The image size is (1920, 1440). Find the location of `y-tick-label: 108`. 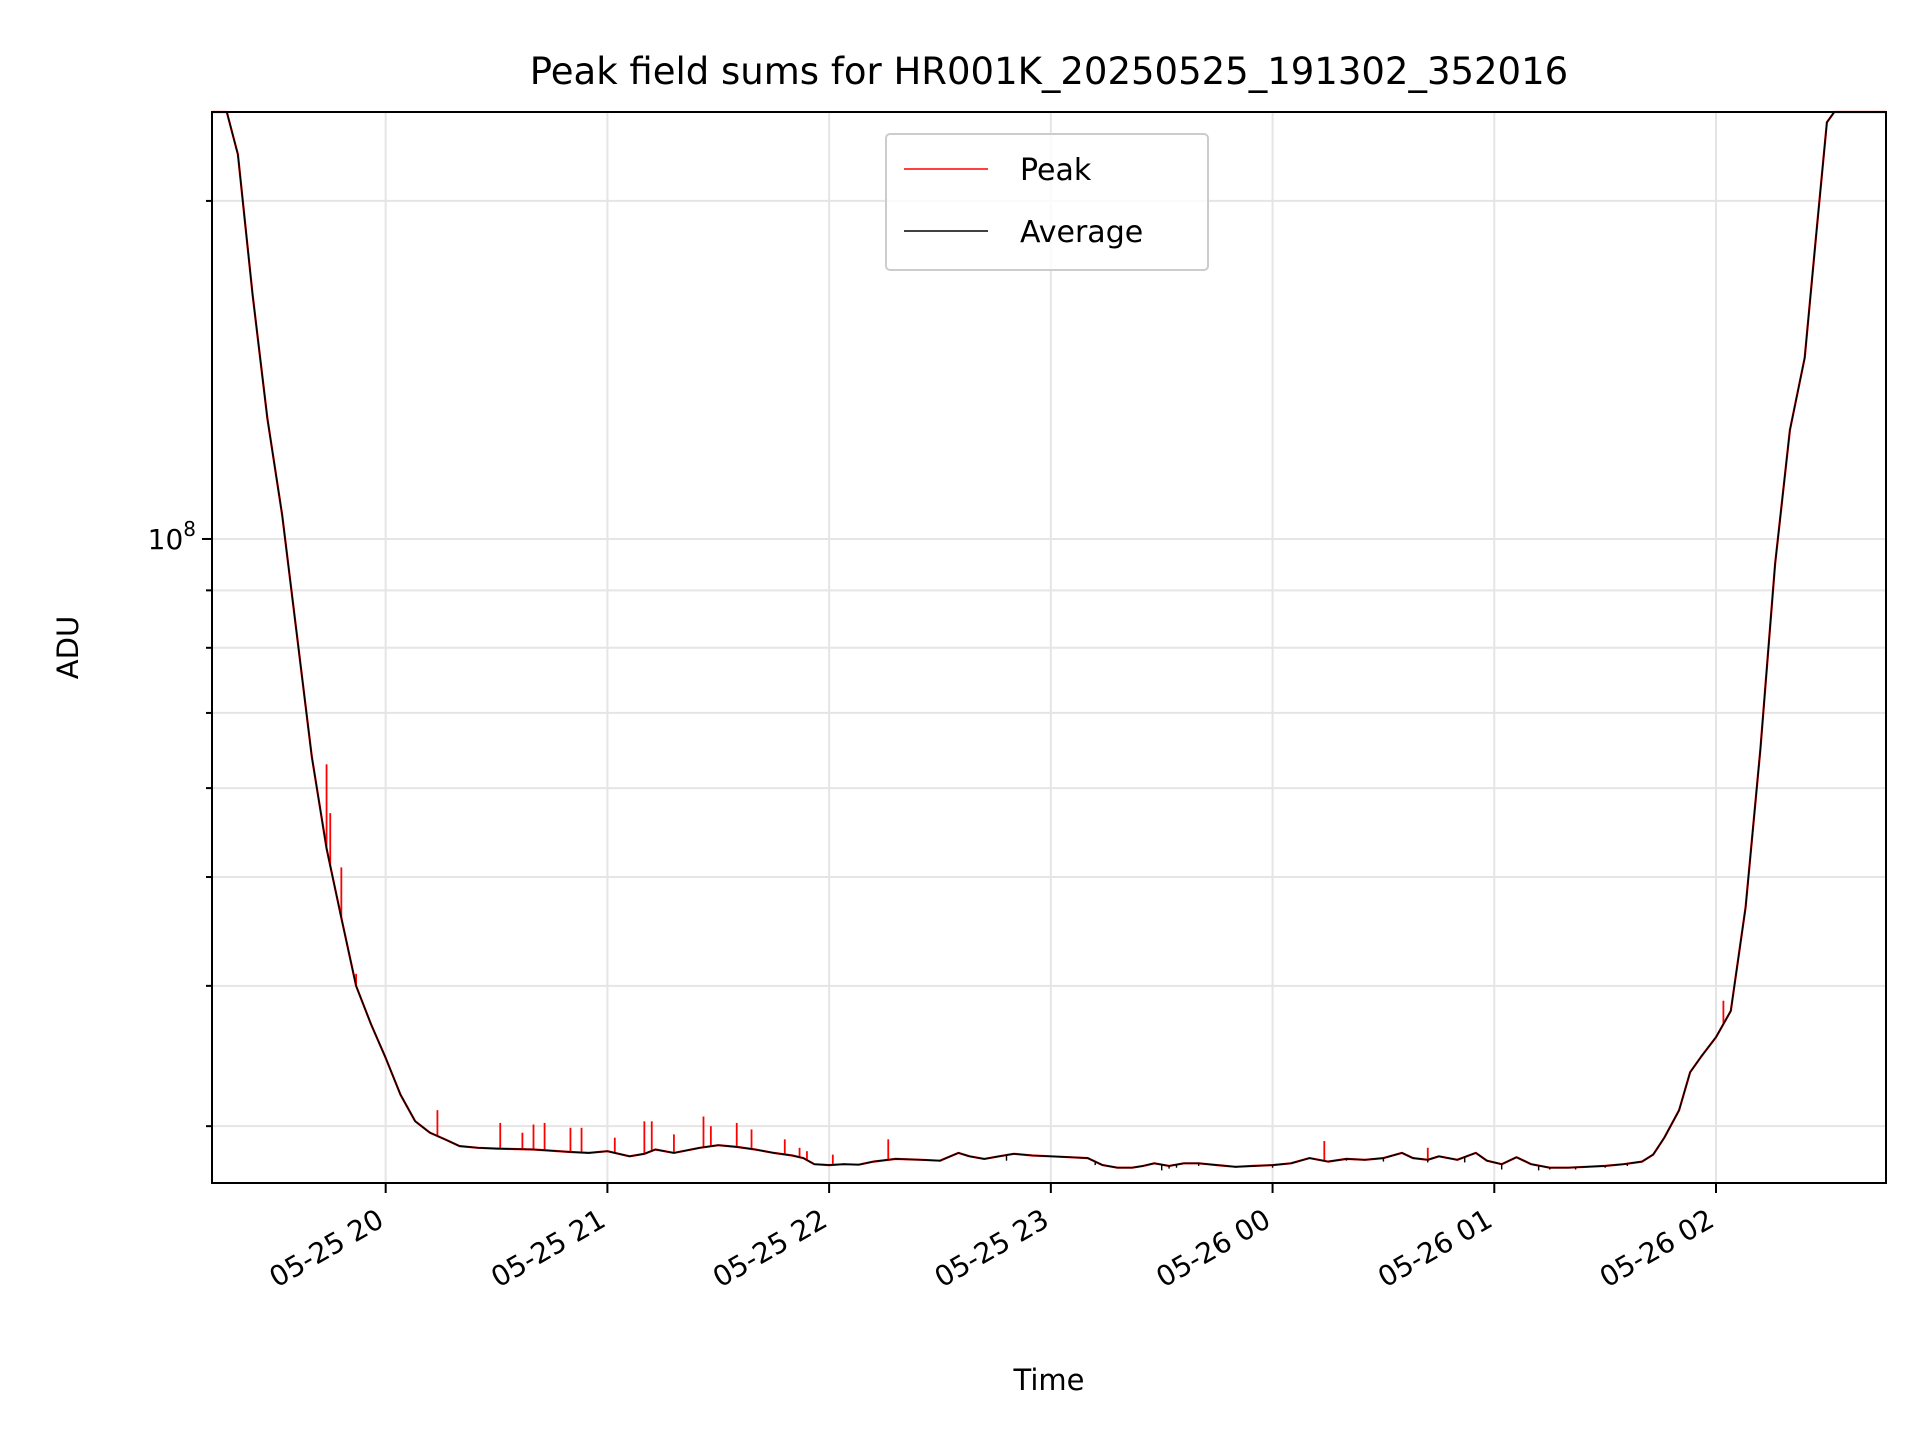

y-tick-label: 108 is located at coordinates (172, 536).